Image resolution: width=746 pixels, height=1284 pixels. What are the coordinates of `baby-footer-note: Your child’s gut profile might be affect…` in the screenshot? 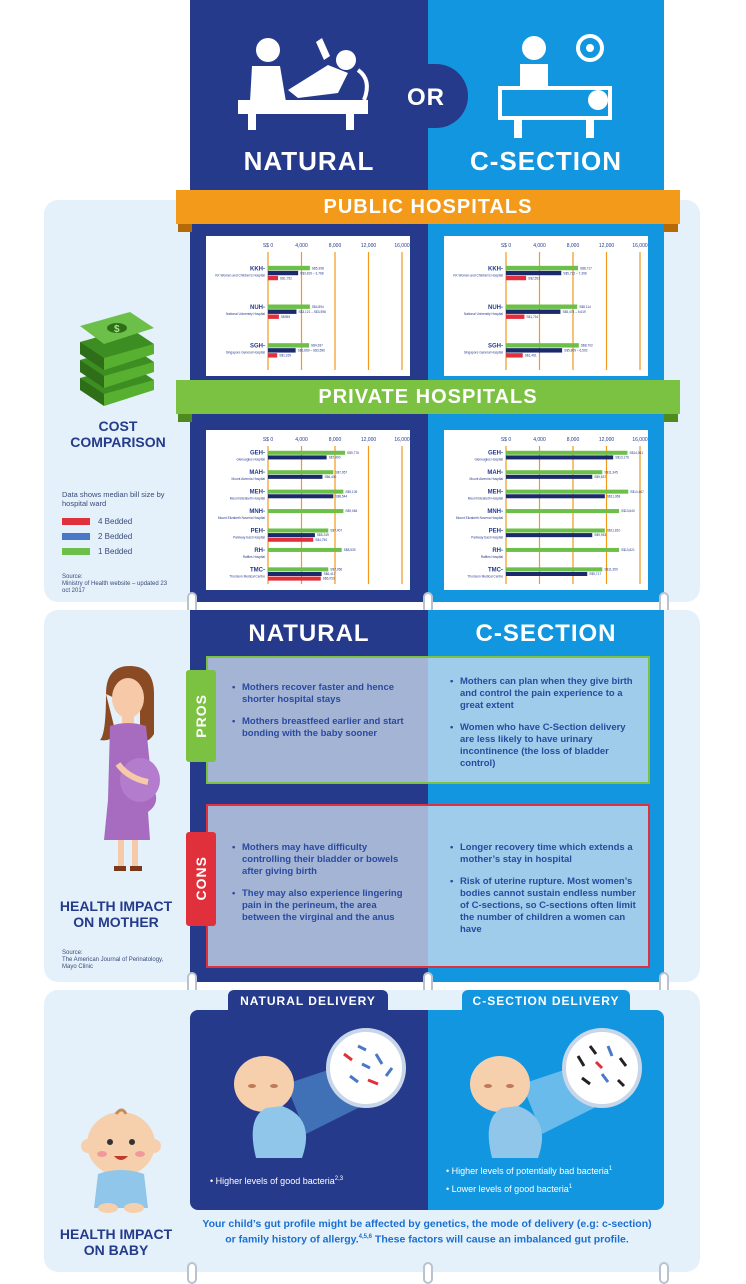 It's located at (427, 1232).